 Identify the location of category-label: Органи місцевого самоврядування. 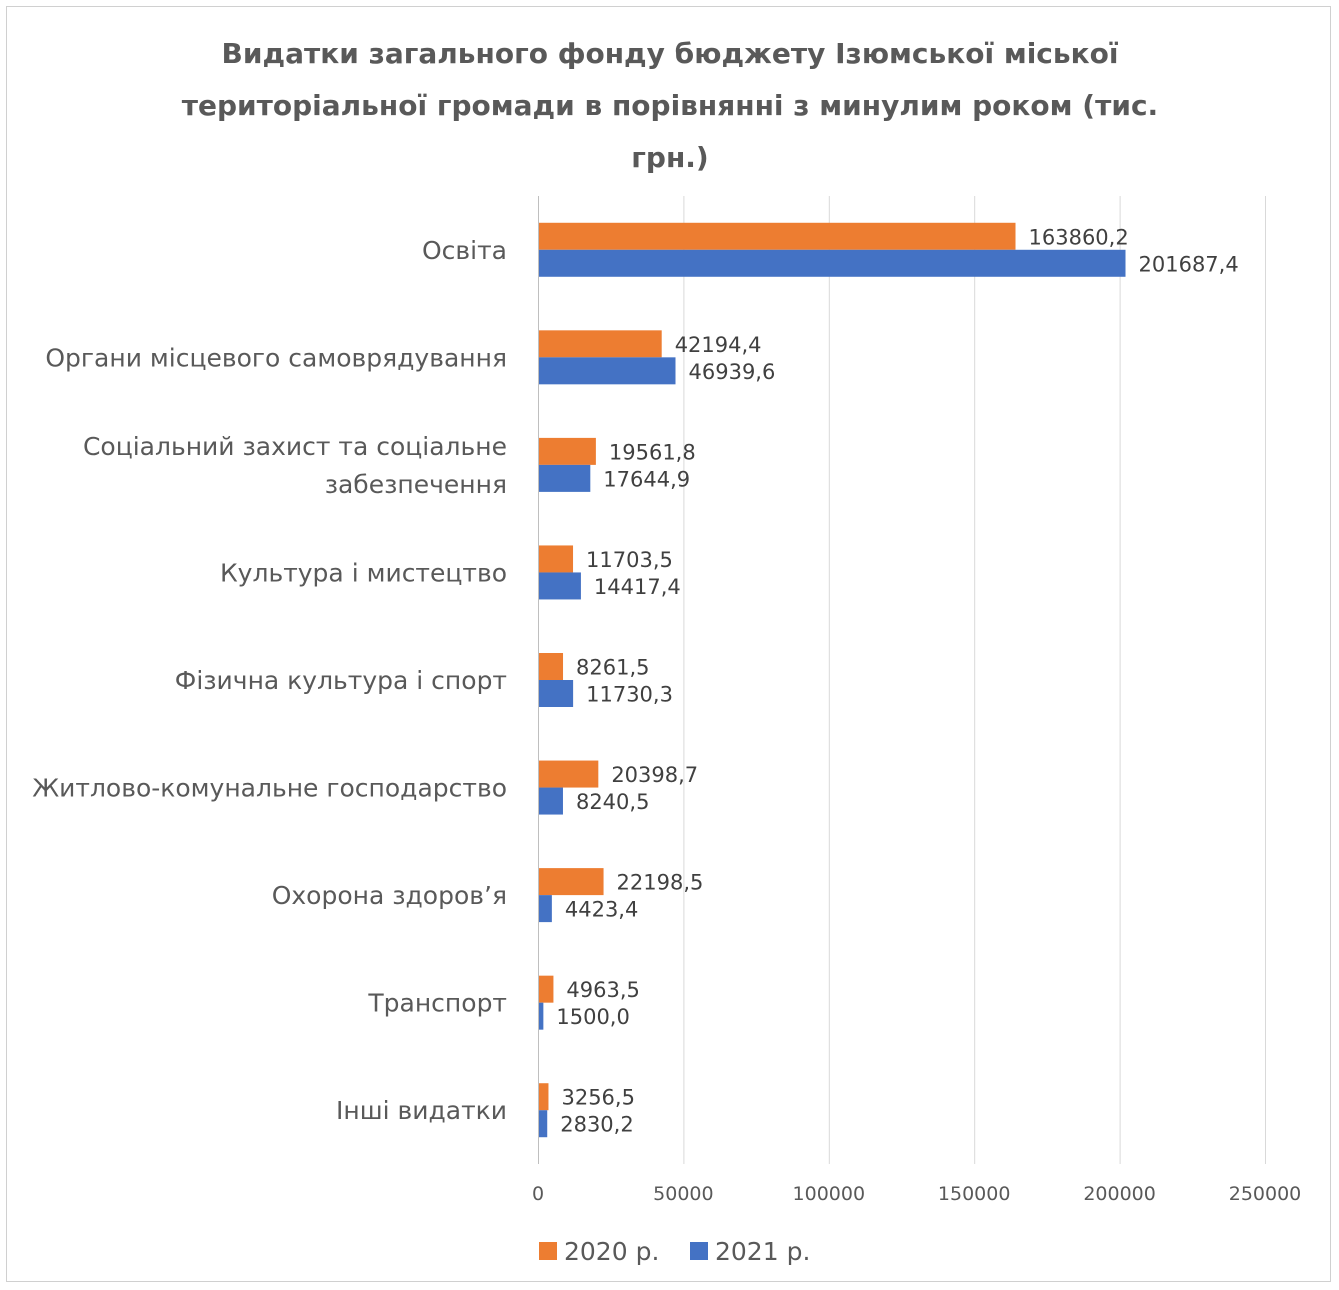
(276, 357).